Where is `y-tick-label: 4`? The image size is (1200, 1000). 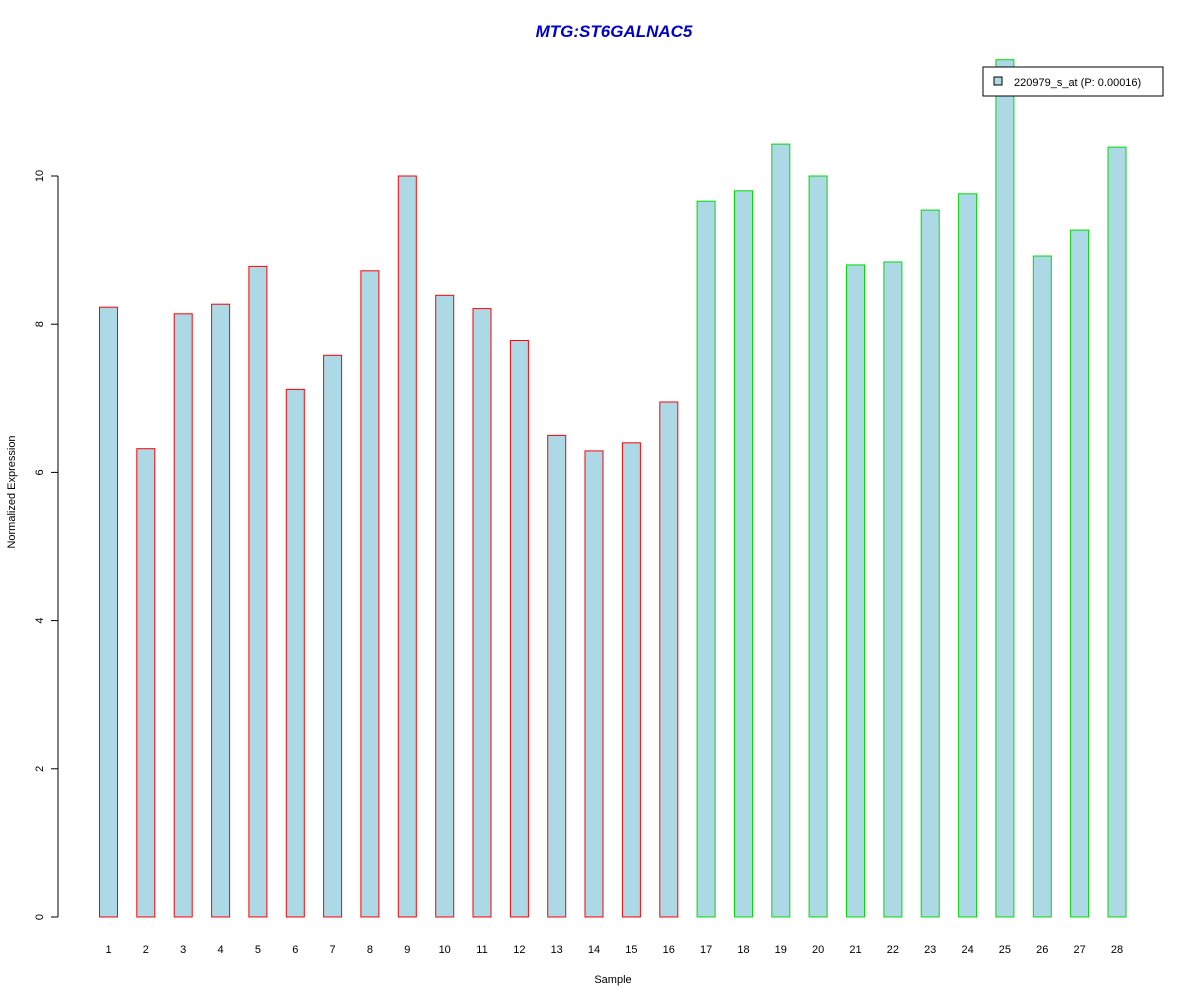 y-tick-label: 4 is located at coordinates (40, 621).